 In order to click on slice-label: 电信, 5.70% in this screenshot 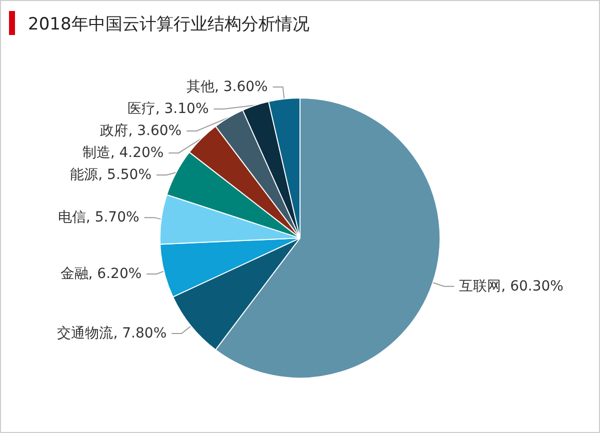, I will do `click(99, 218)`.